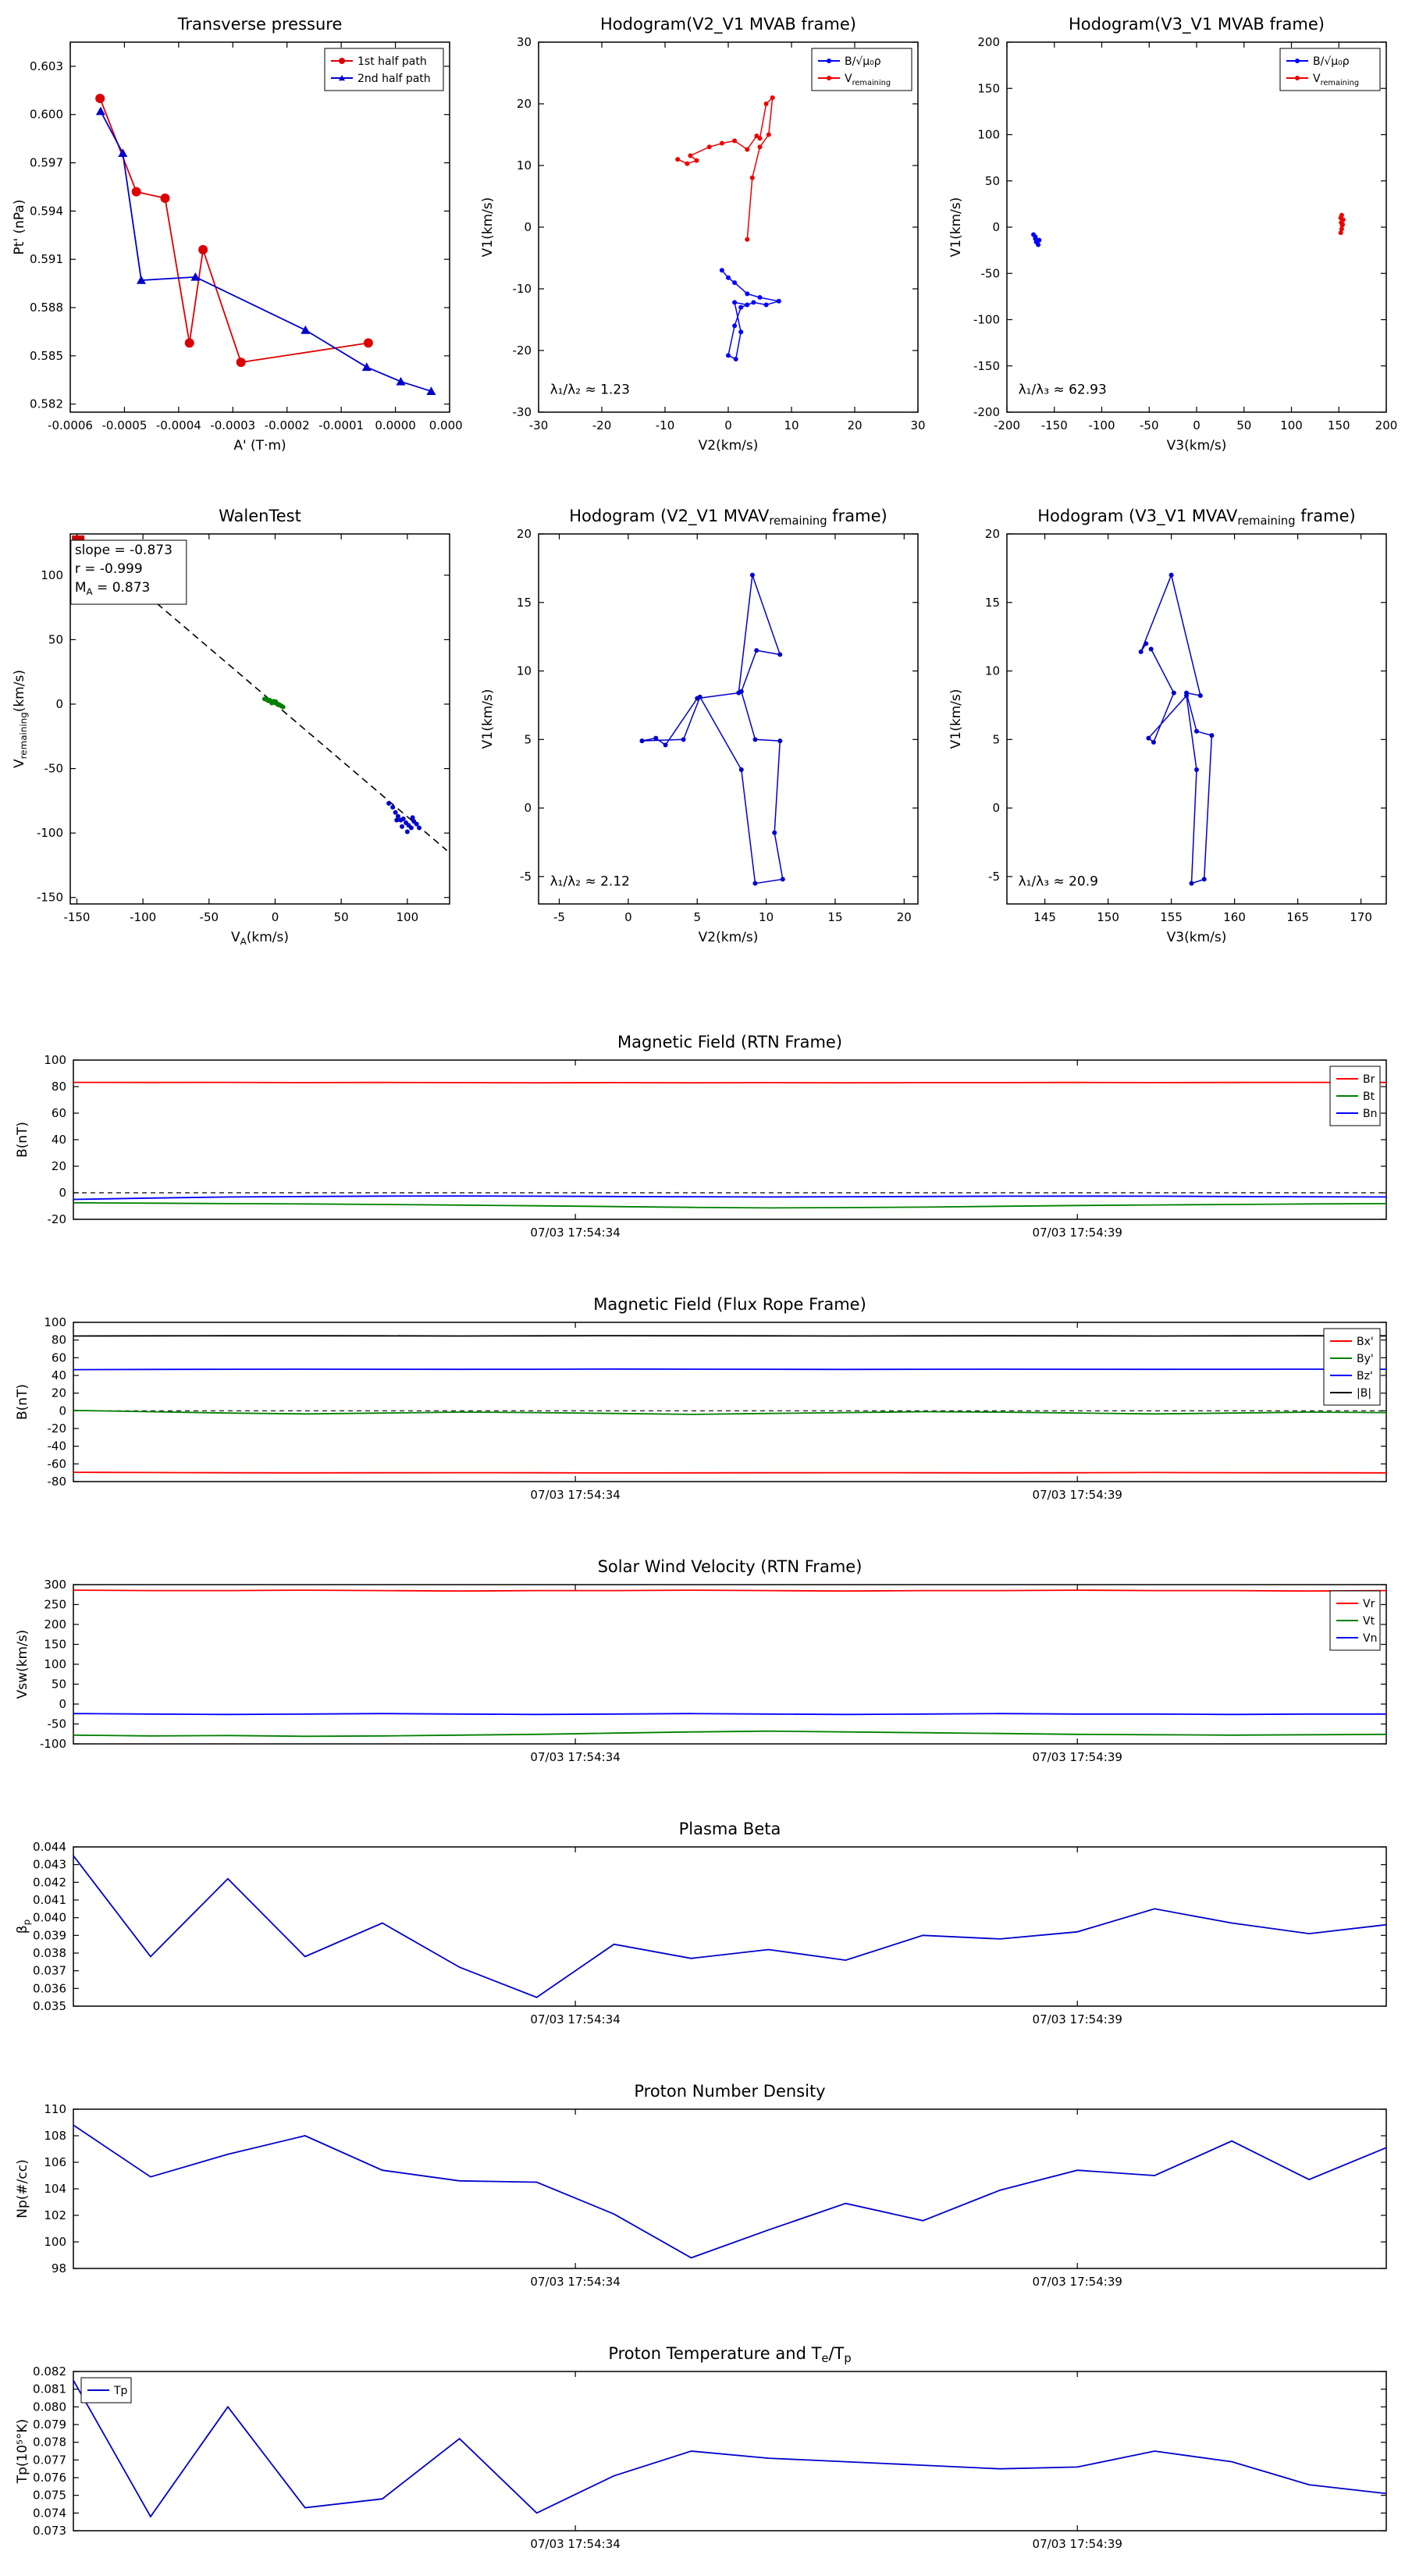 This screenshot has width=1405, height=2576. Describe the element at coordinates (55, 1605) in the screenshot. I see `svg-text: 250` at that location.